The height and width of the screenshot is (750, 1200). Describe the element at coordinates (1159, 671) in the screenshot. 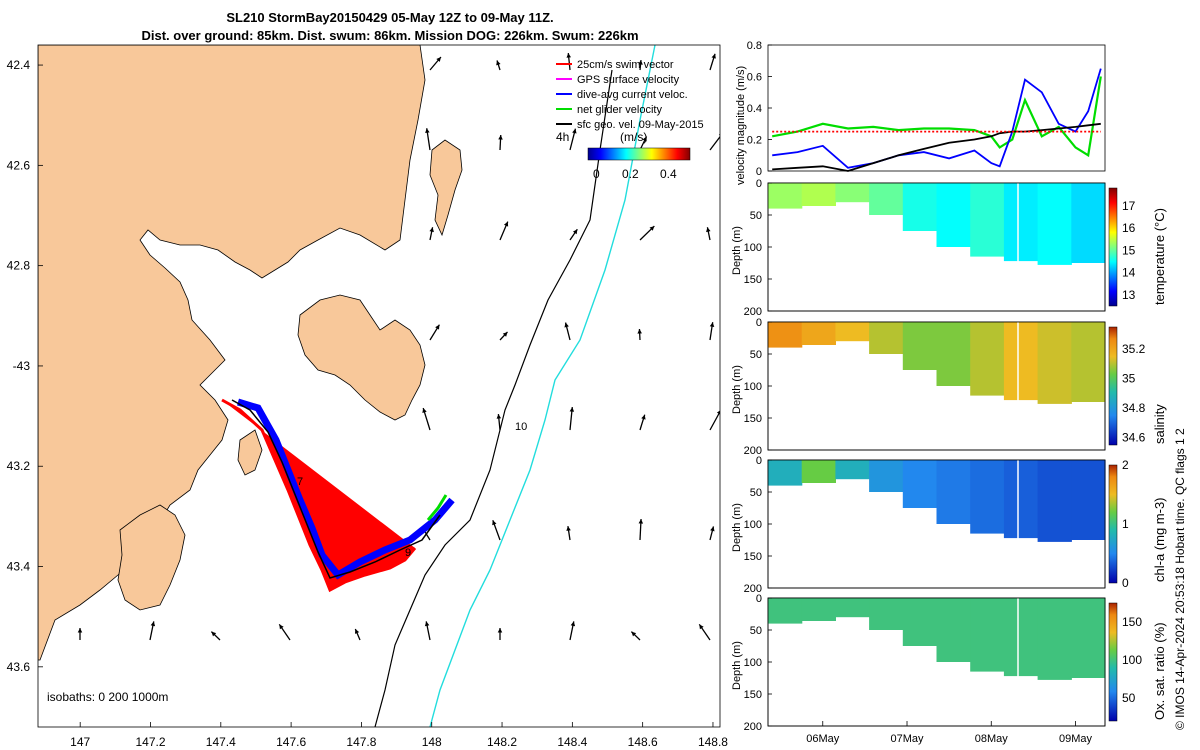

I see `section-colorbar-label: Ox. sat. ratio (%)` at that location.